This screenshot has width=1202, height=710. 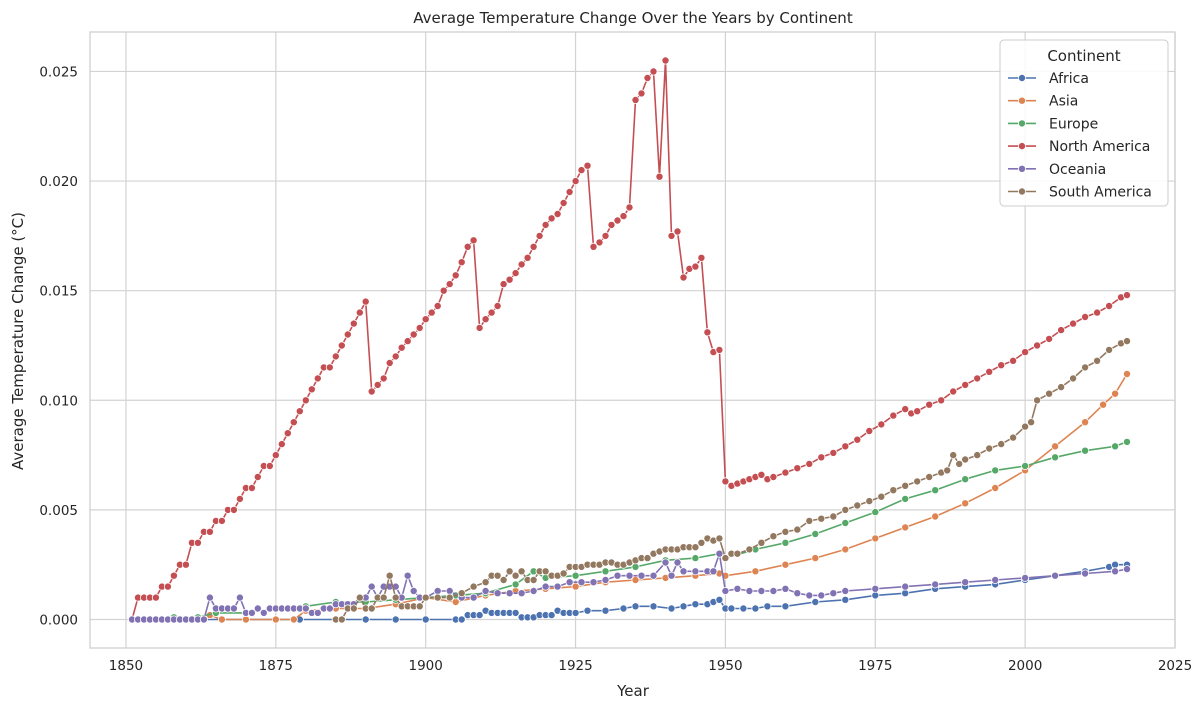 What do you see at coordinates (1100, 193) in the screenshot?
I see `legend-label: South America` at bounding box center [1100, 193].